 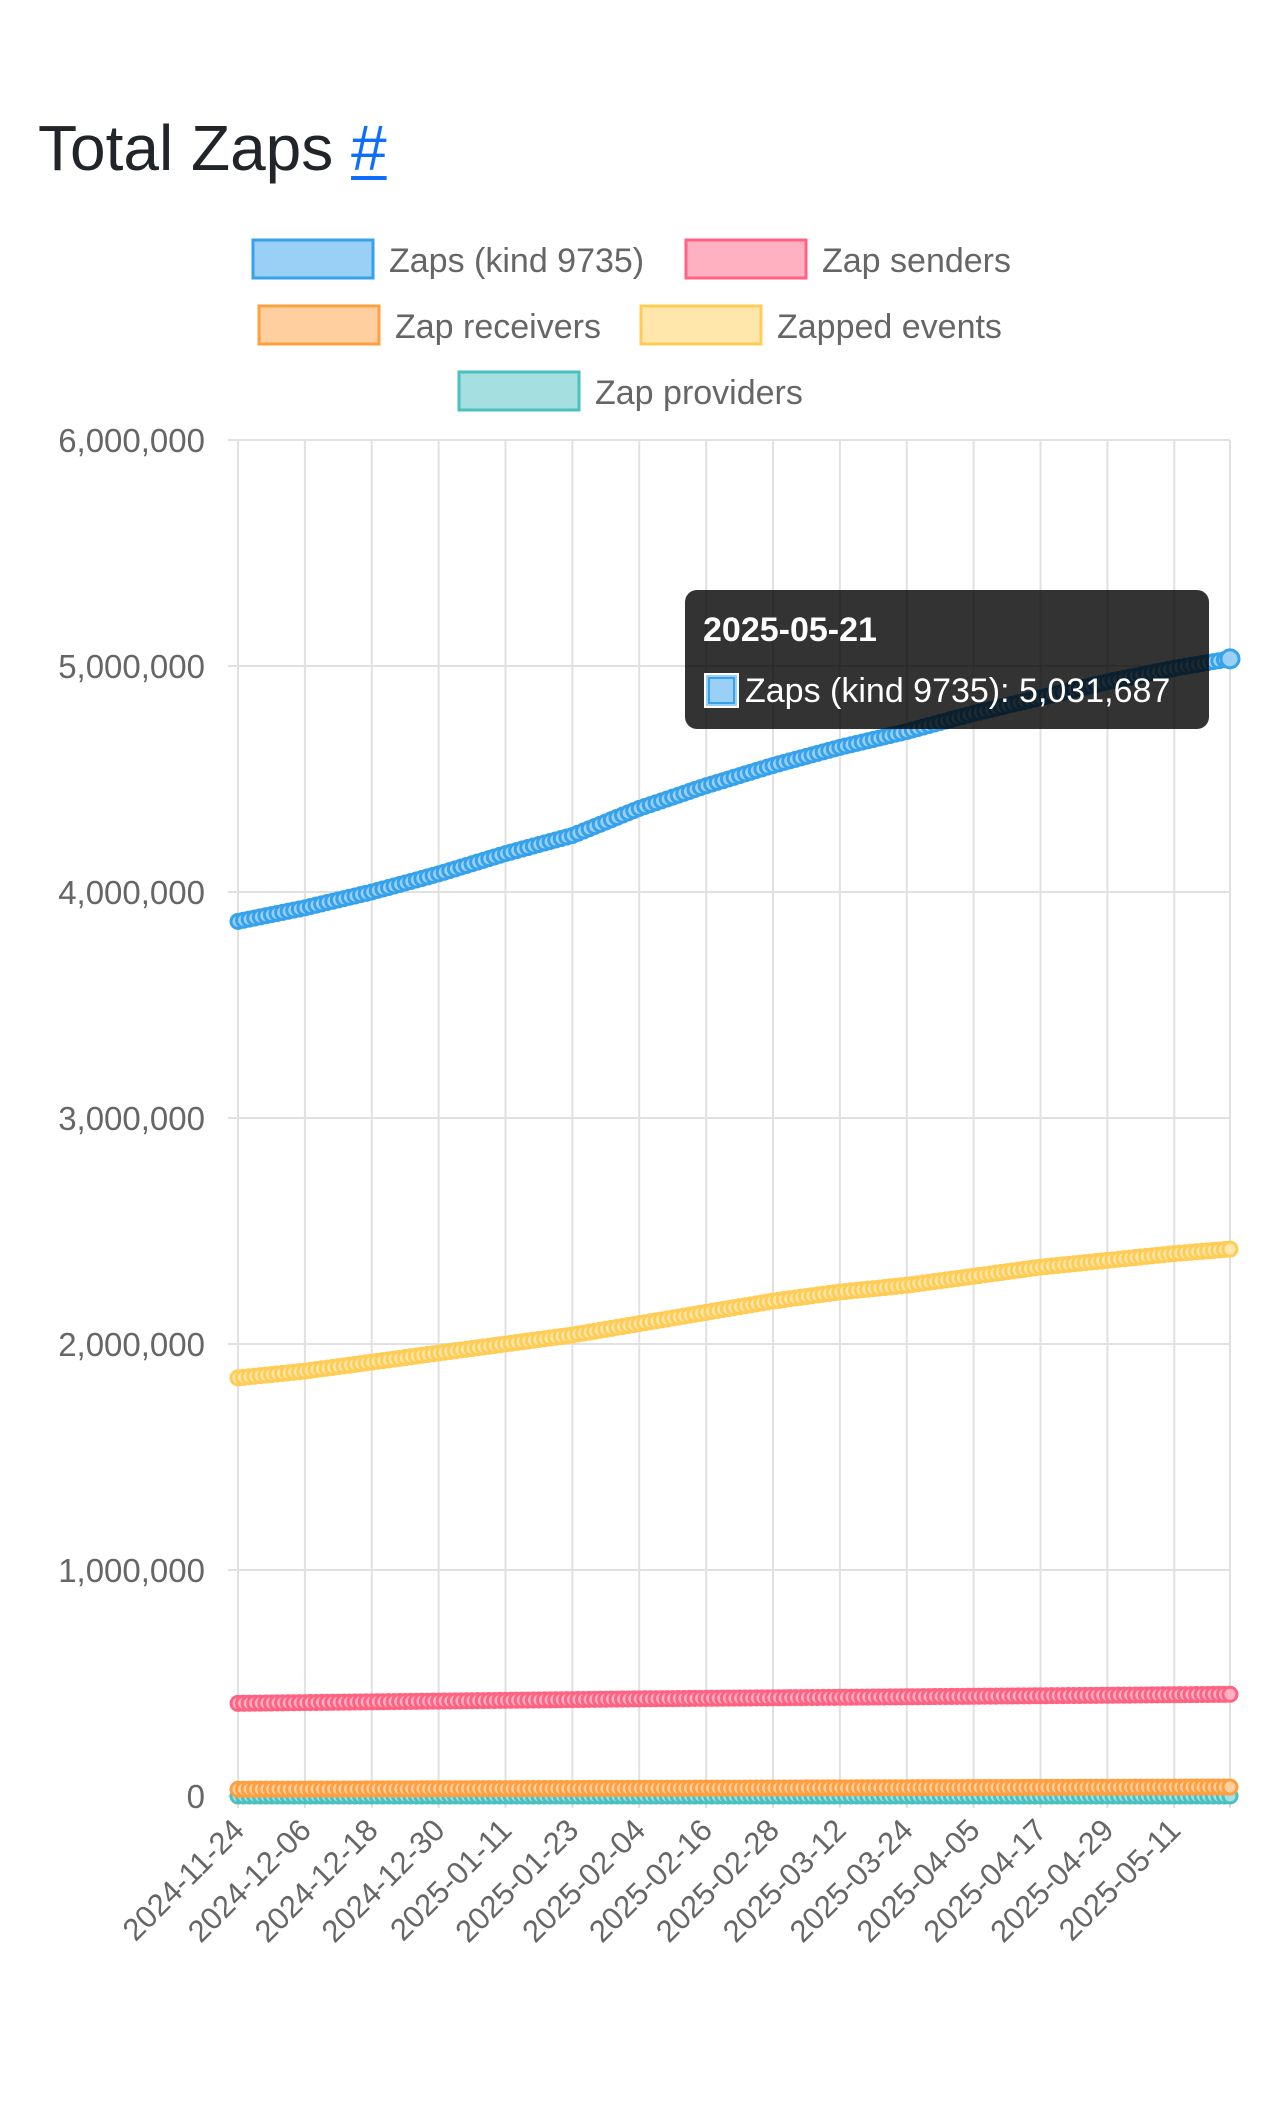 I want to click on legend-item-zapped-events: Zapped events, so click(x=820, y=325).